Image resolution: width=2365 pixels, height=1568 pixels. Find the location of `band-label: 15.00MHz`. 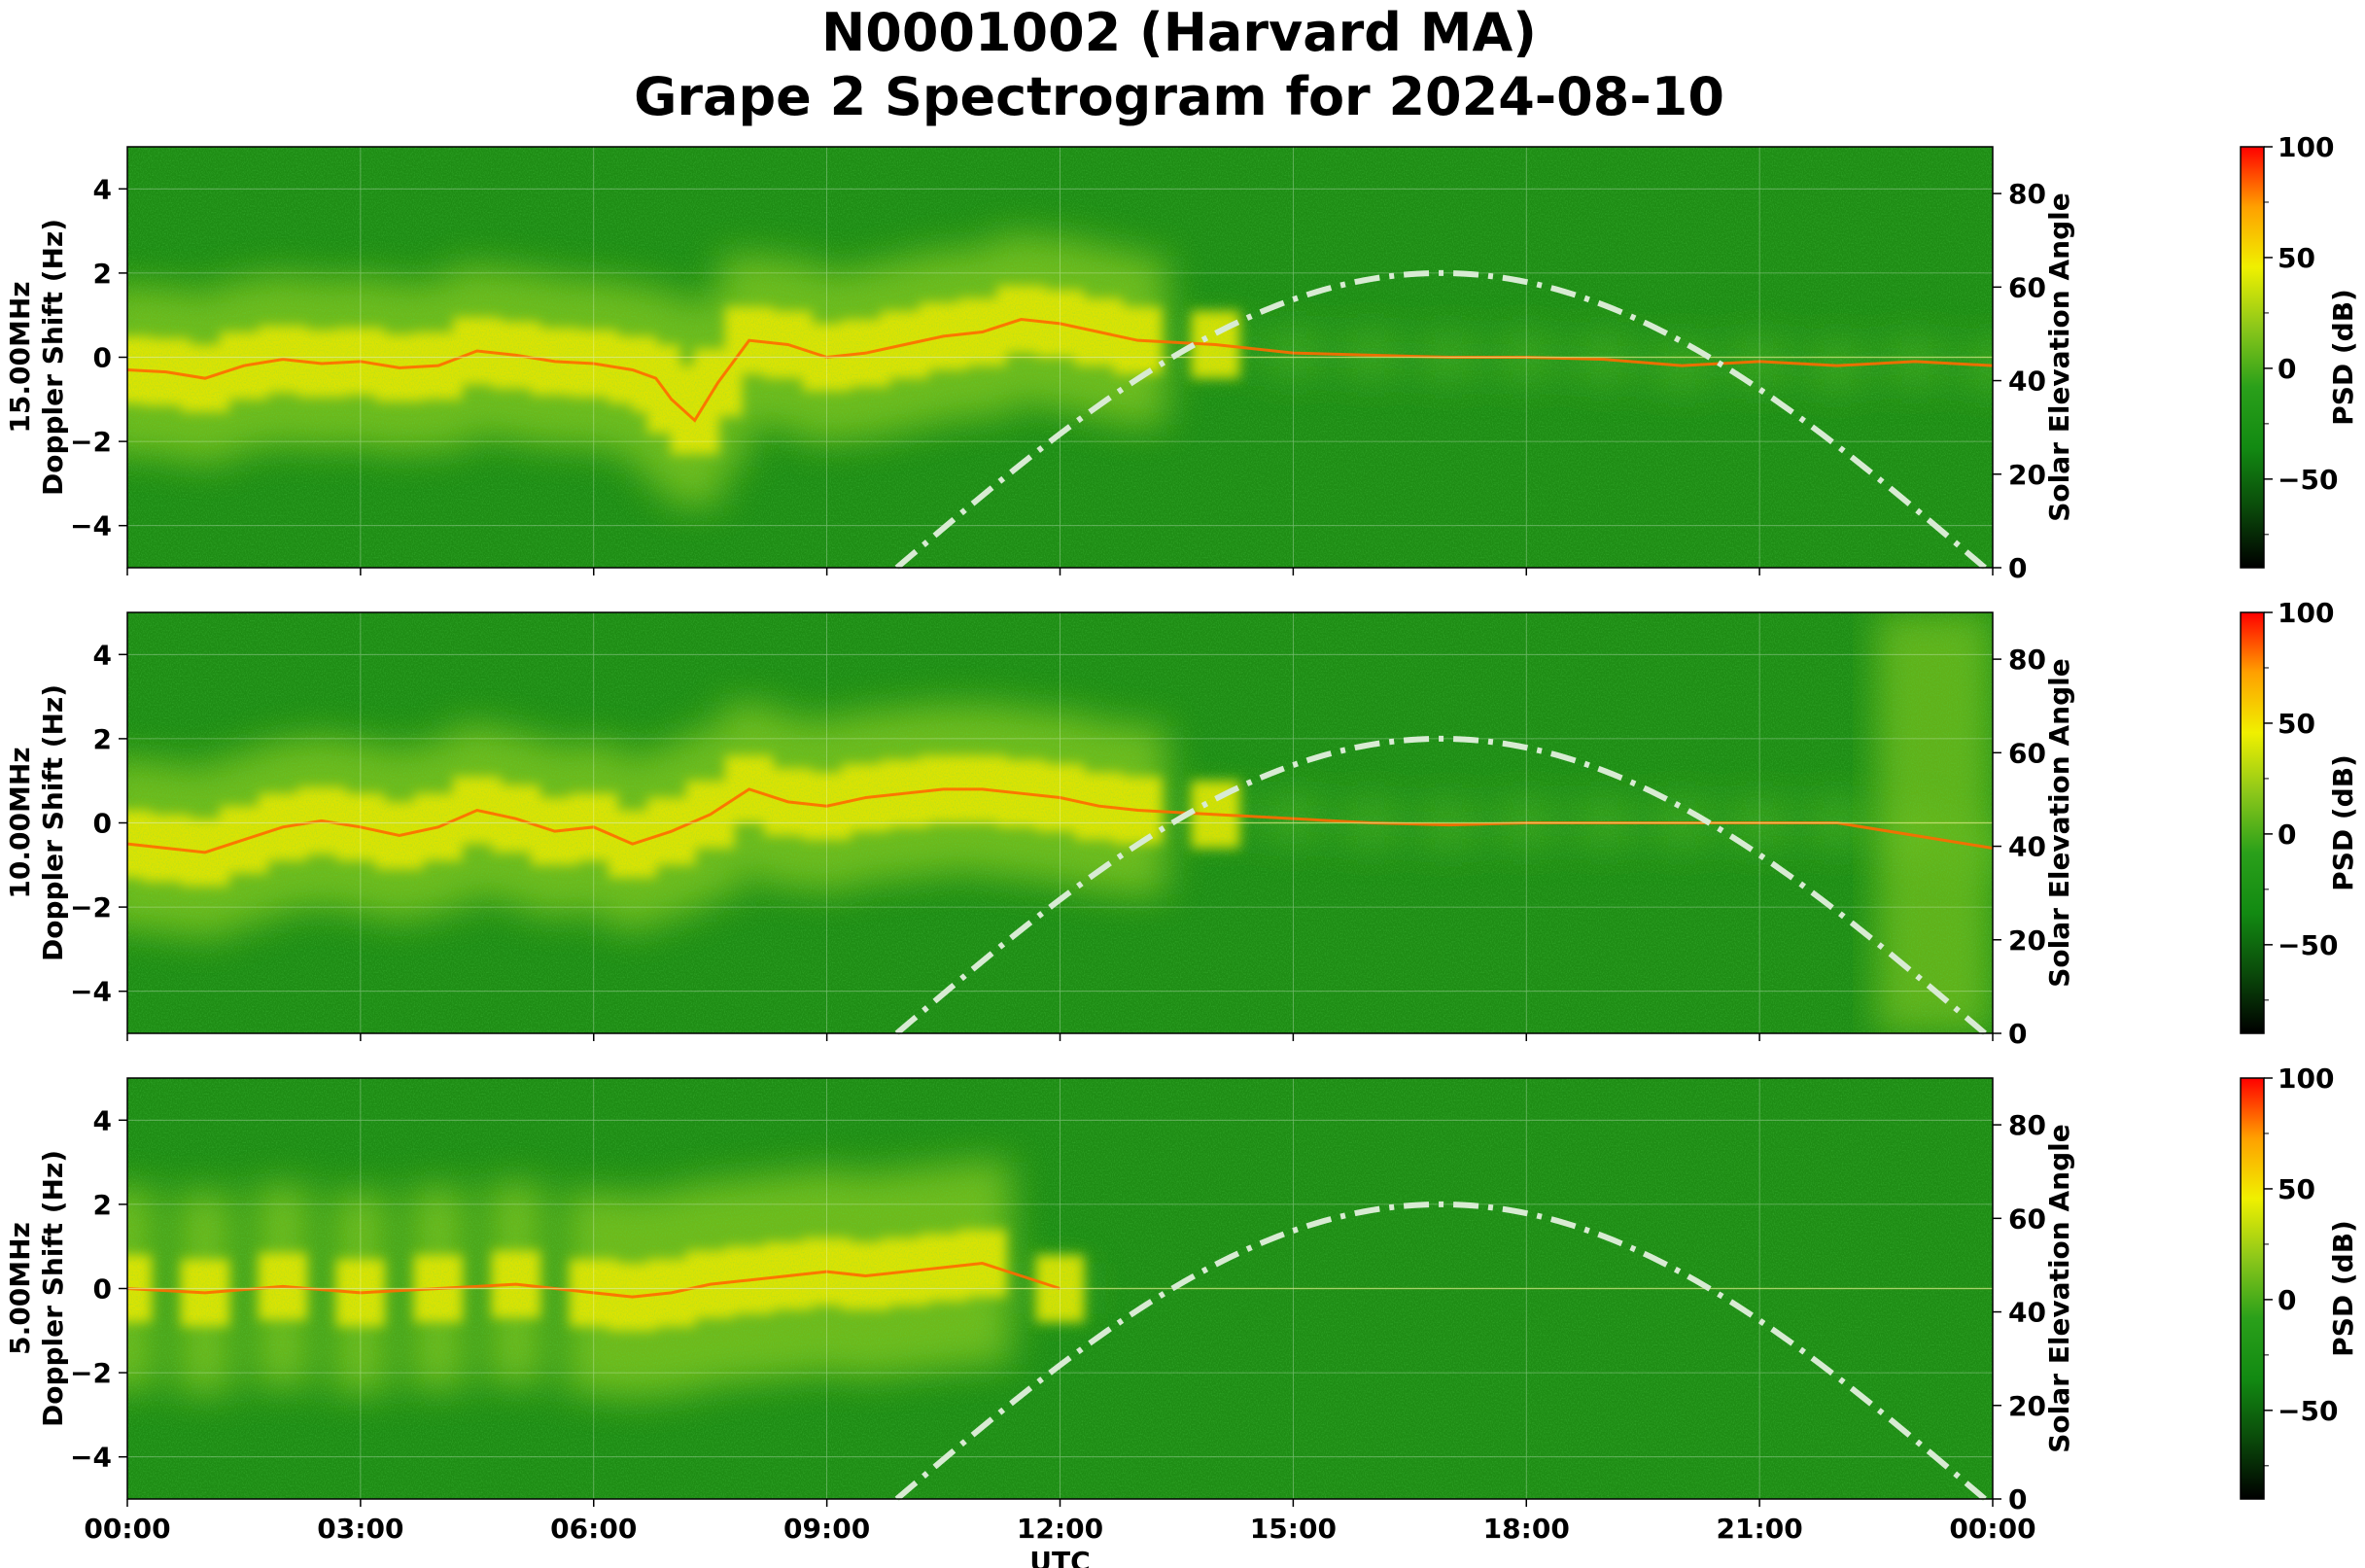

band-label: 15.00MHz is located at coordinates (20, 357).